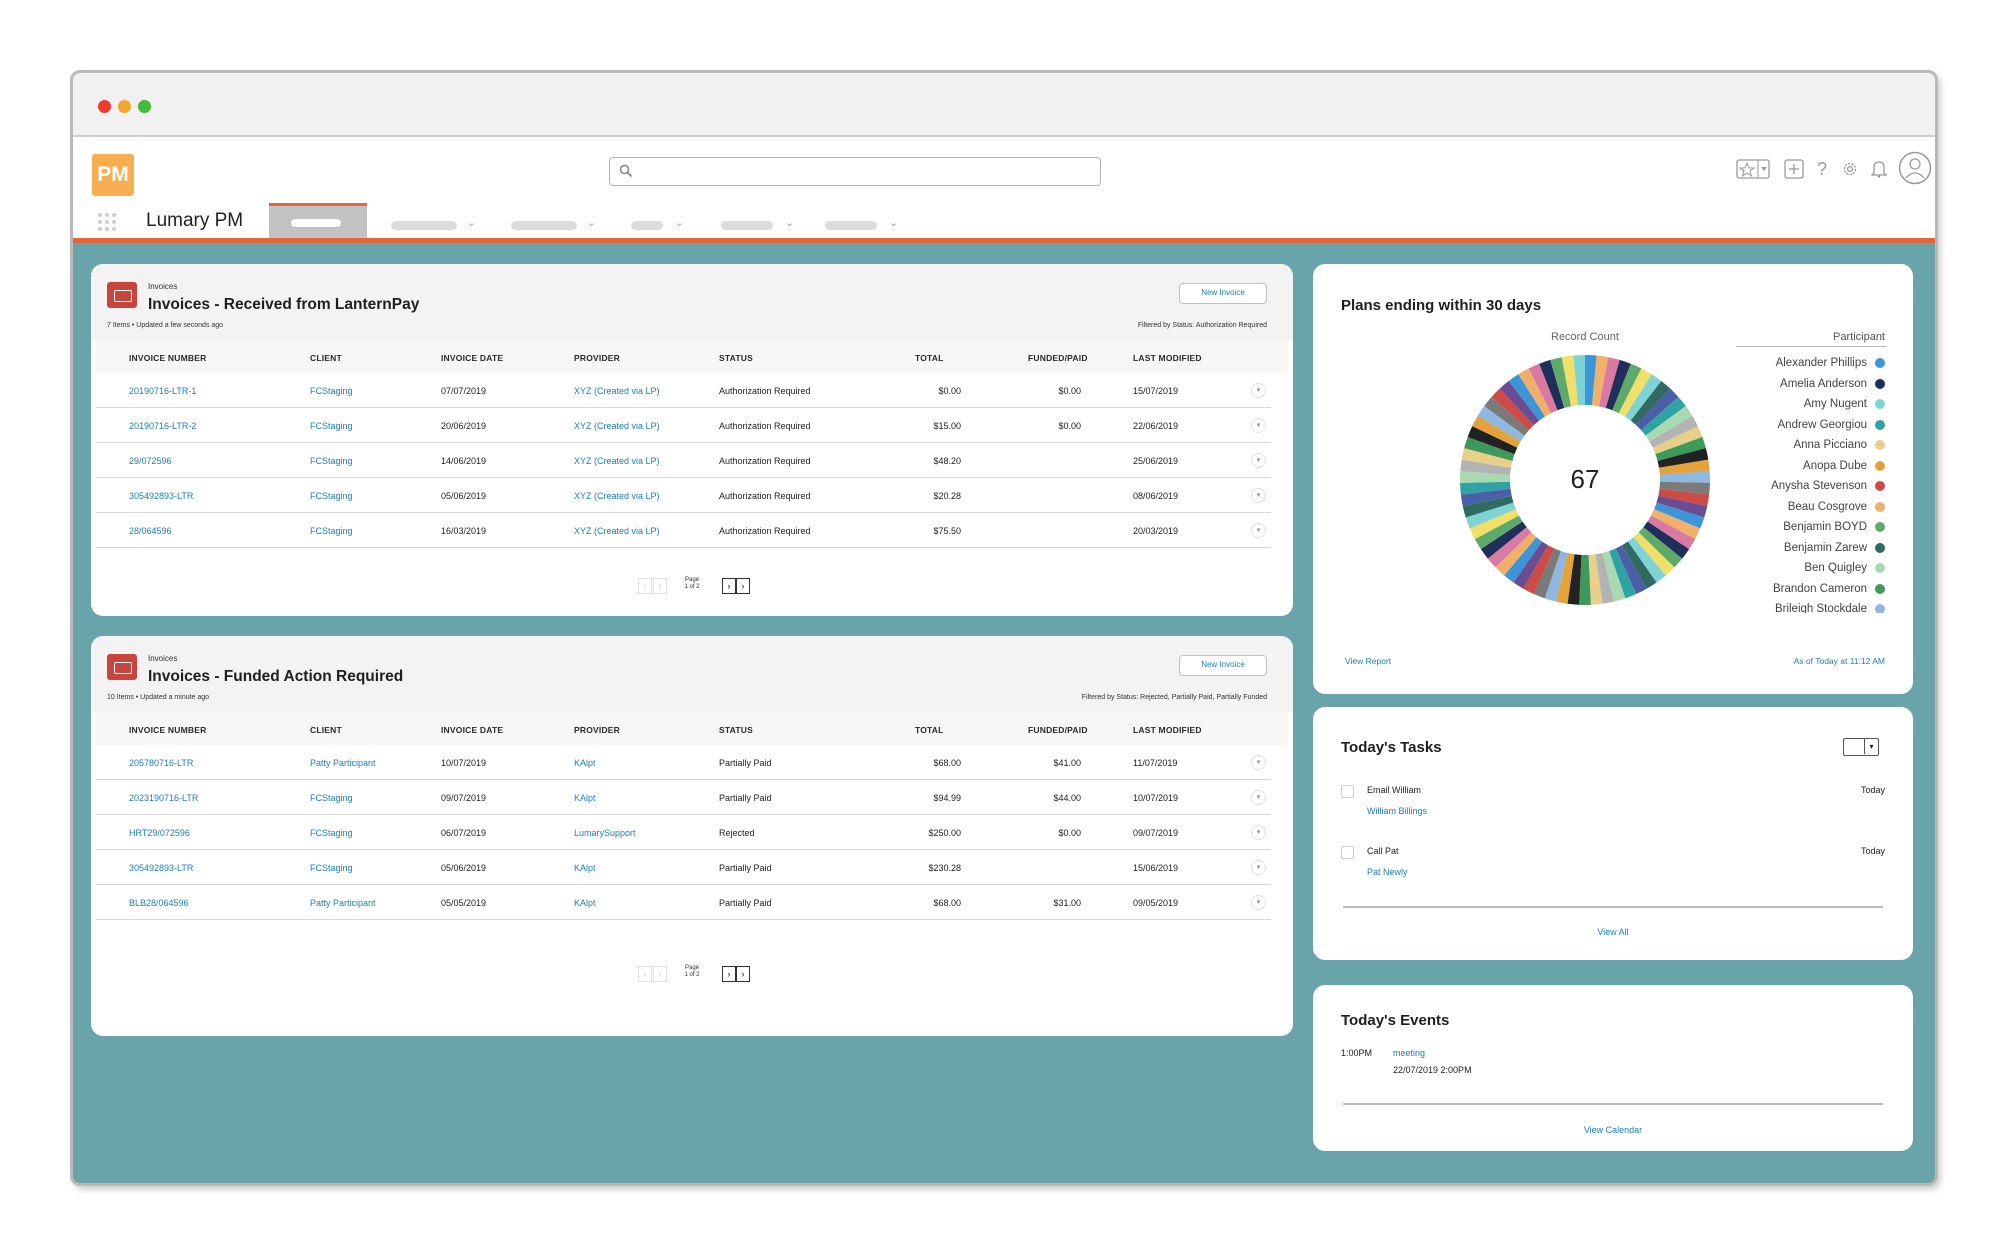  What do you see at coordinates (163, 391) in the screenshot?
I see `invoice-number-link: 20190716-LTR-1` at bounding box center [163, 391].